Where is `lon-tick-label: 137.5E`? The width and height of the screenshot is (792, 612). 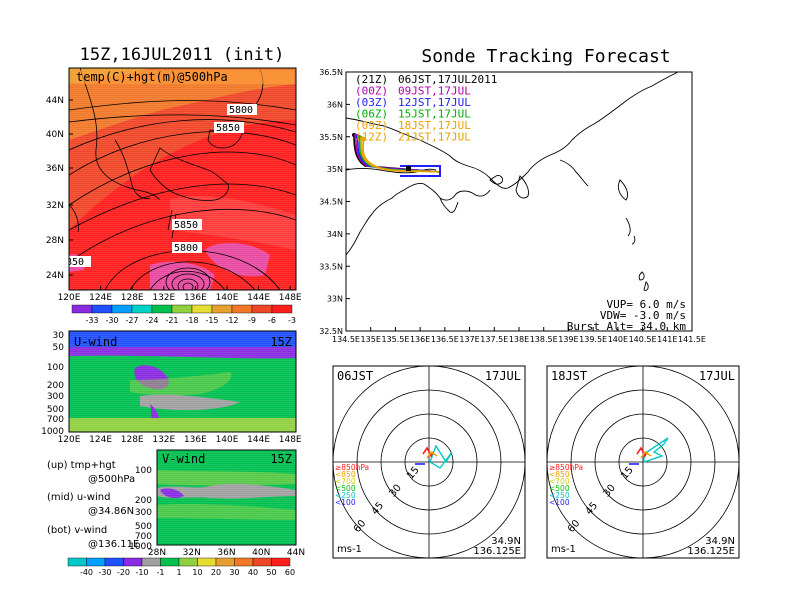
lon-tick-label: 137.5E is located at coordinates (494, 339).